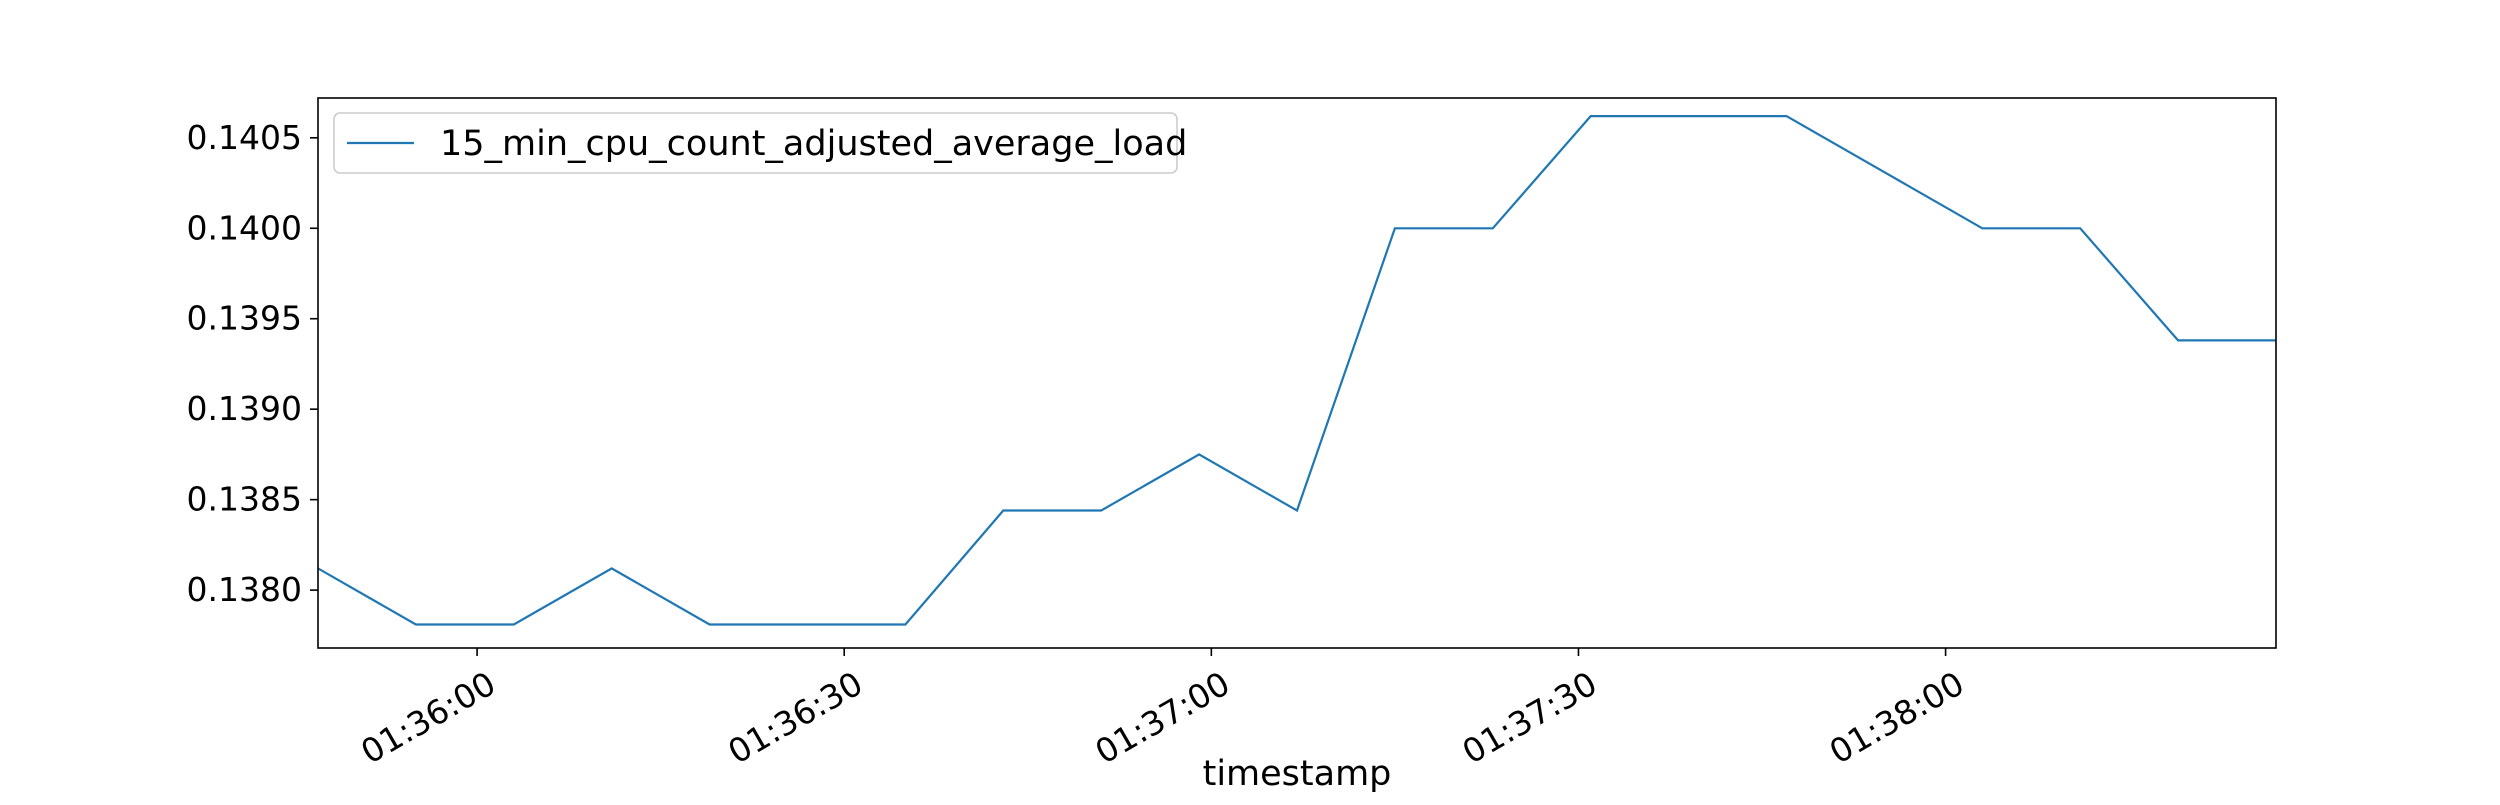 The image size is (2500, 805). What do you see at coordinates (1297, 774) in the screenshot?
I see `x-axis-label: timestamp` at bounding box center [1297, 774].